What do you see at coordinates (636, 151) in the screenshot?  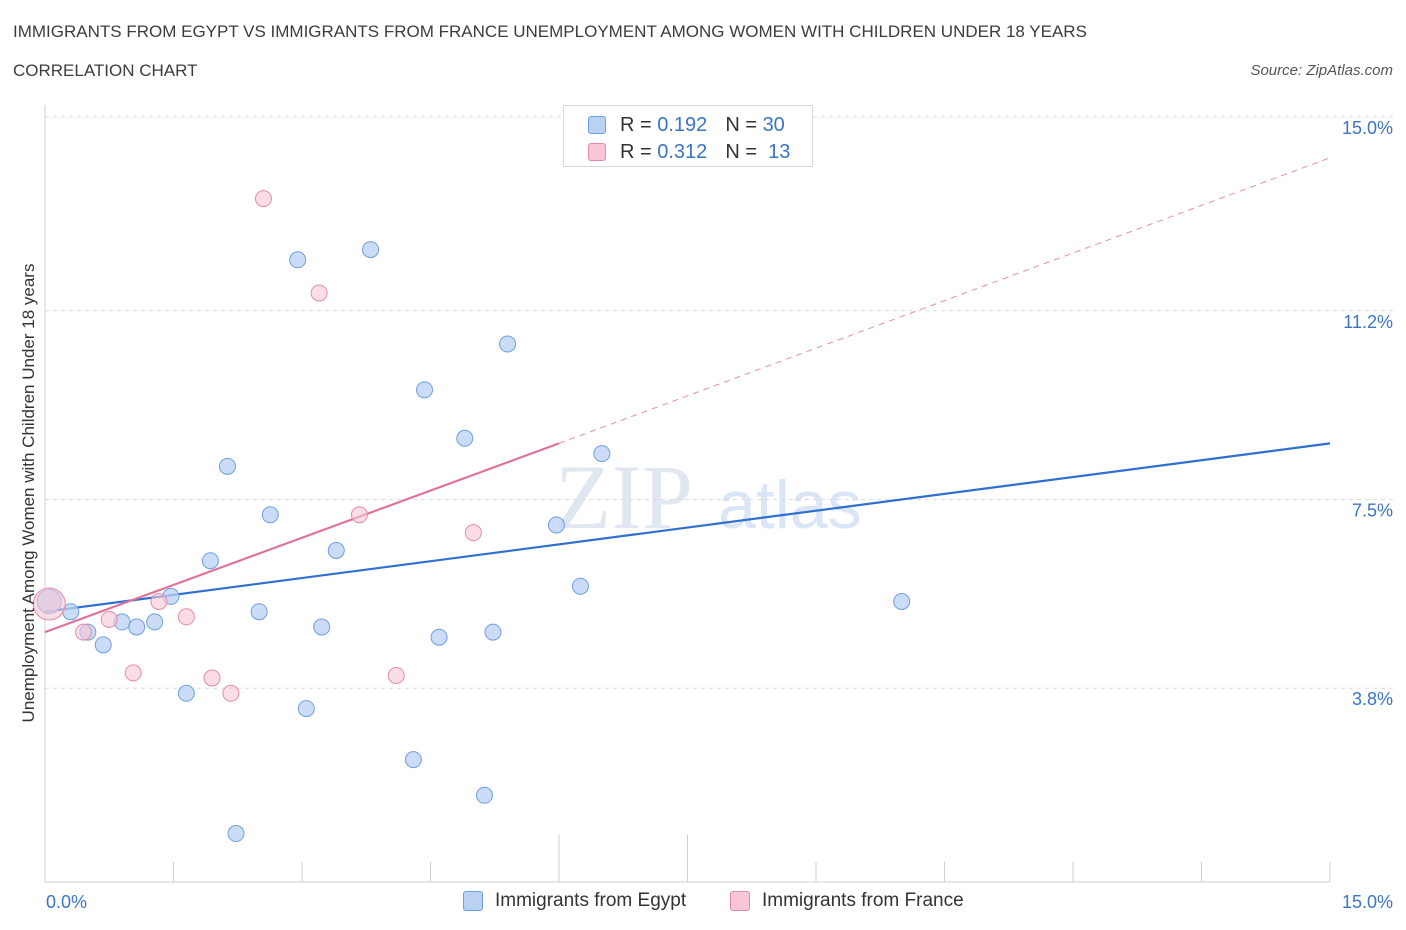 I see `france-r-label: R =` at bounding box center [636, 151].